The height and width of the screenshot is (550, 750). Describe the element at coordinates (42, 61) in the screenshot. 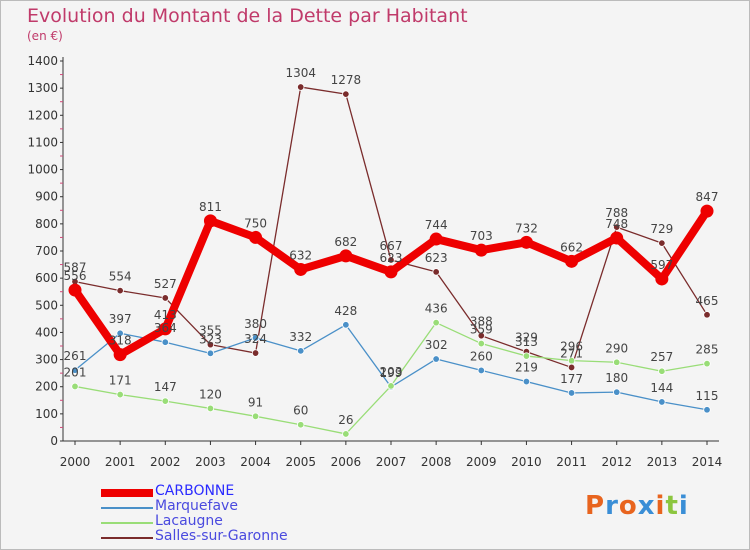

I see `y-tick-label: 1400` at that location.